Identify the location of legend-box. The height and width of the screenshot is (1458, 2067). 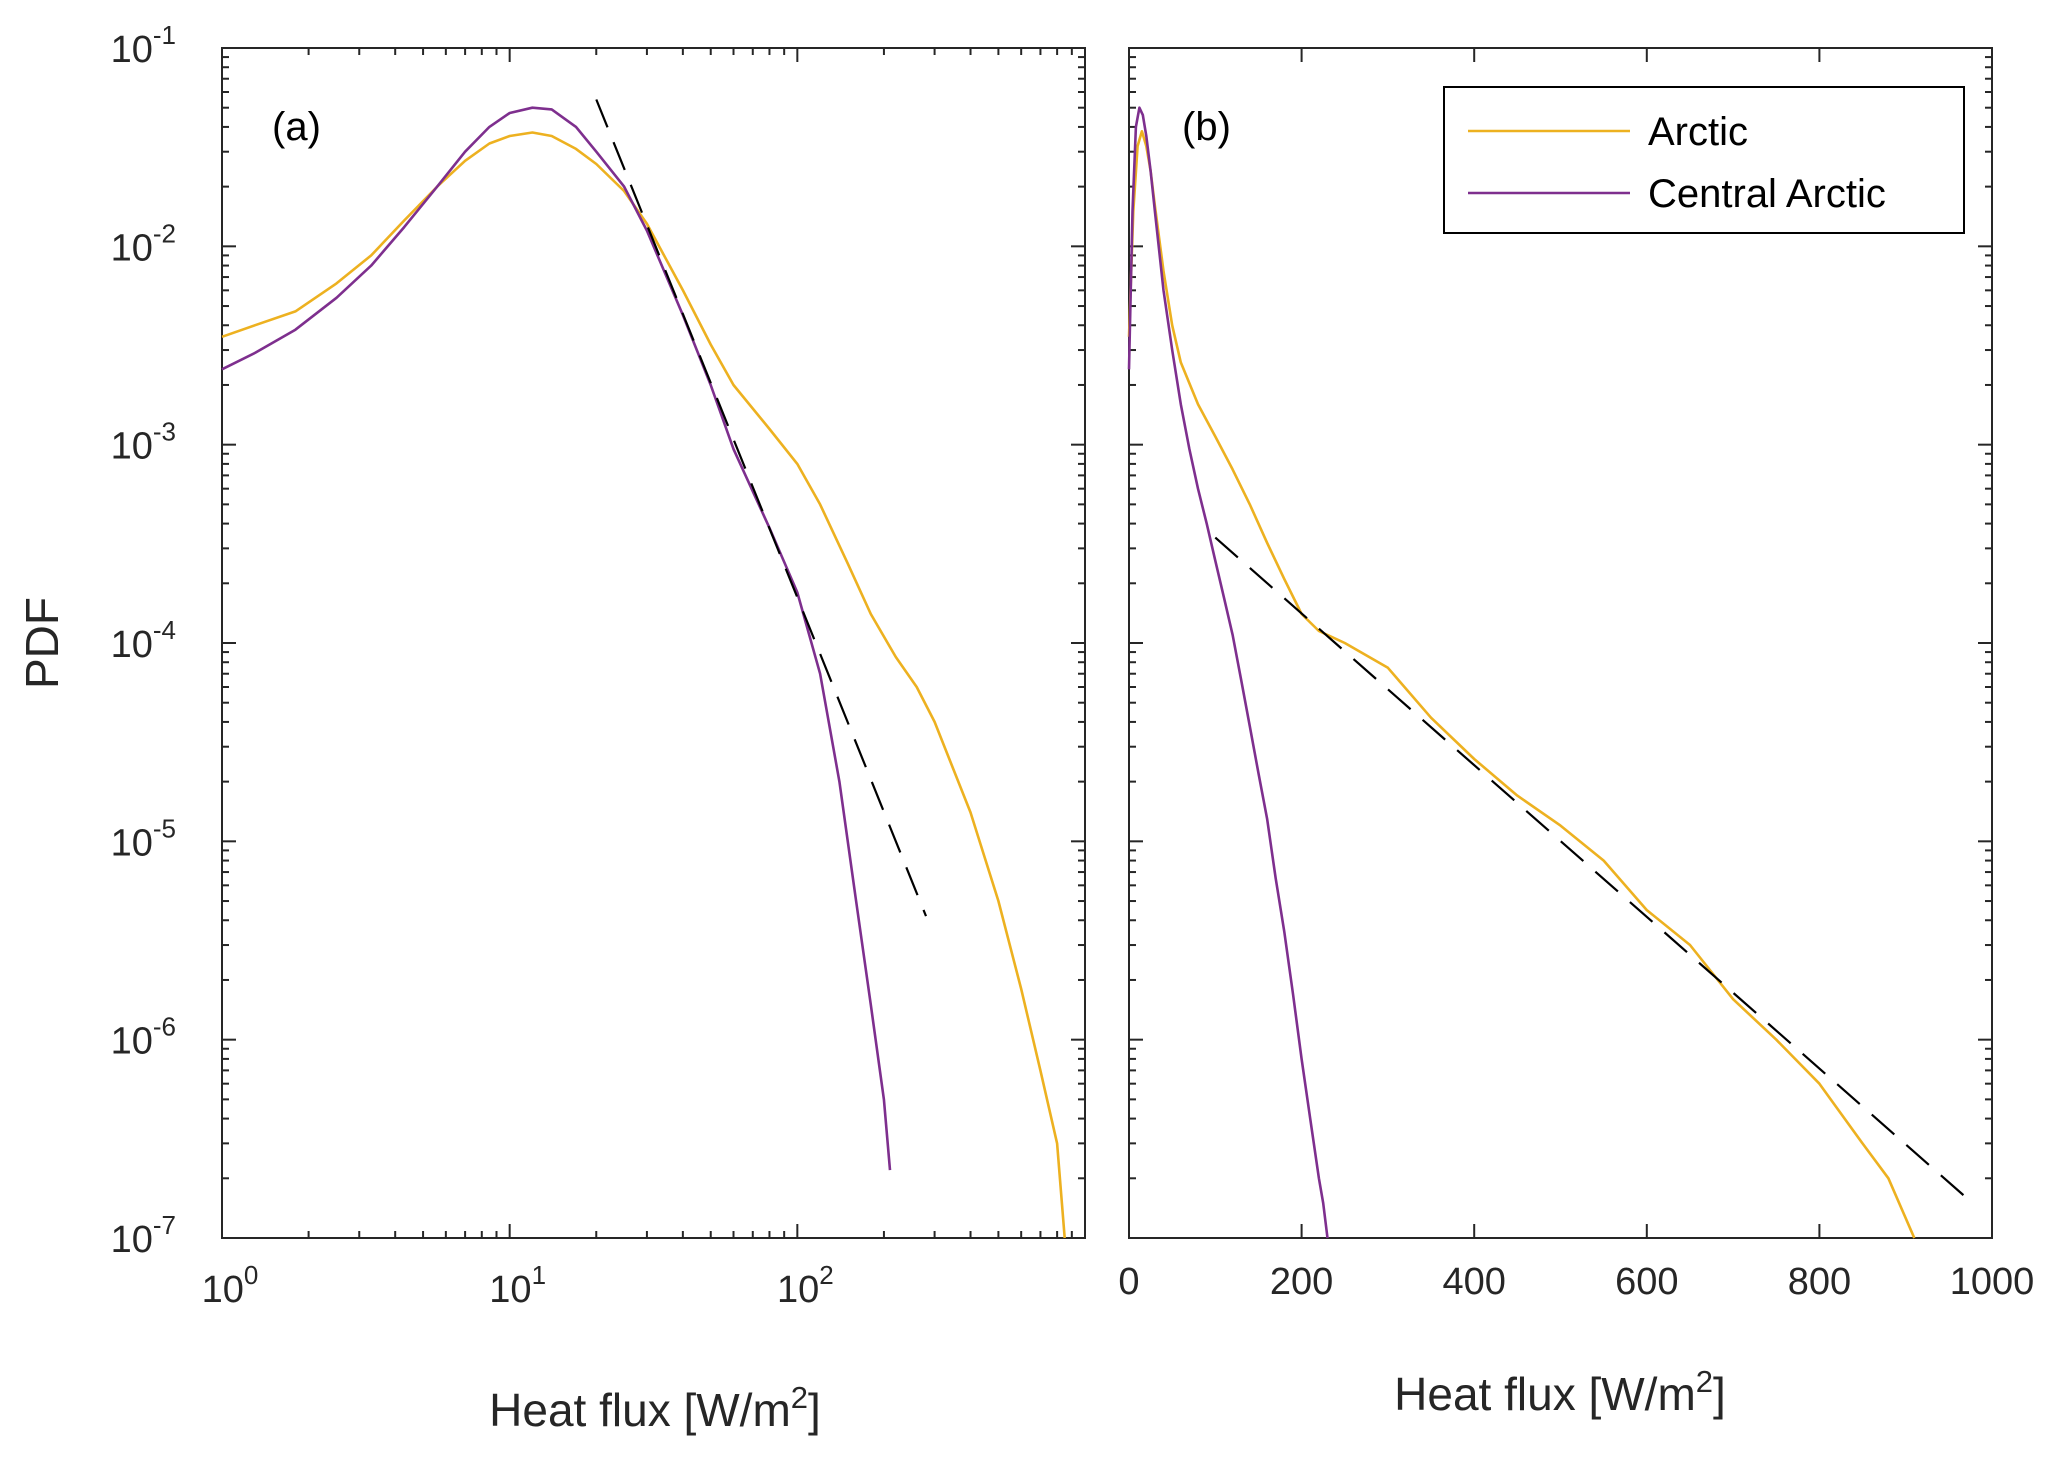
(1704, 160).